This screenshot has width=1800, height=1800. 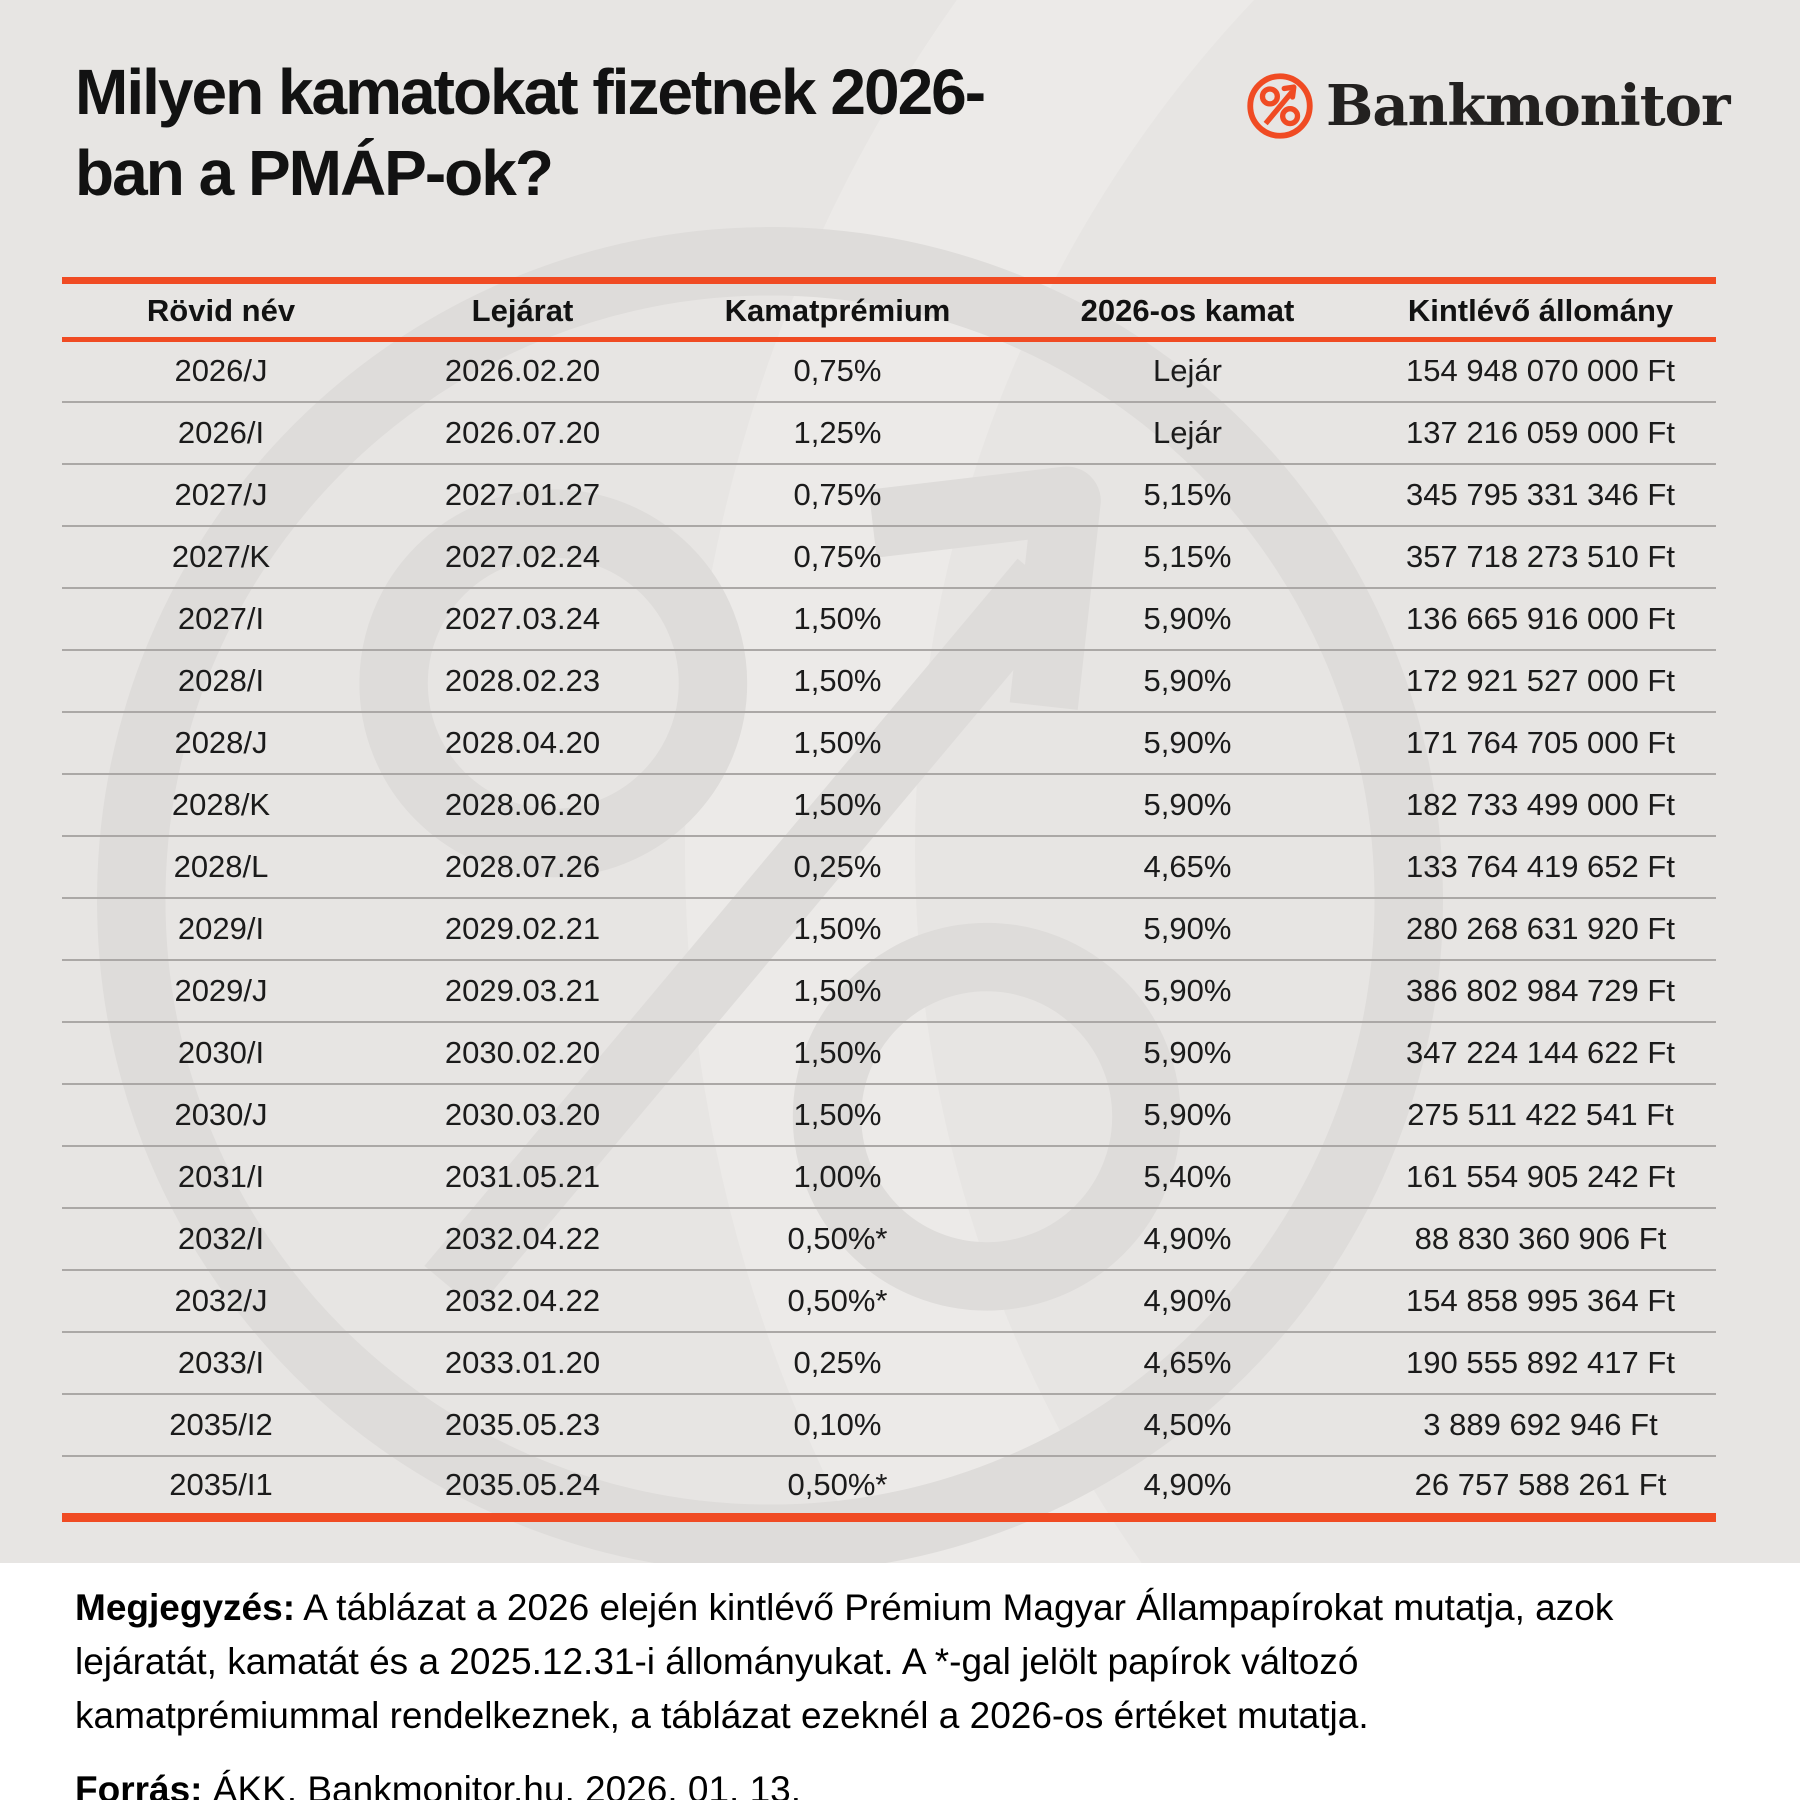 I want to click on table-cell: 2028/I, so click(x=221, y=680).